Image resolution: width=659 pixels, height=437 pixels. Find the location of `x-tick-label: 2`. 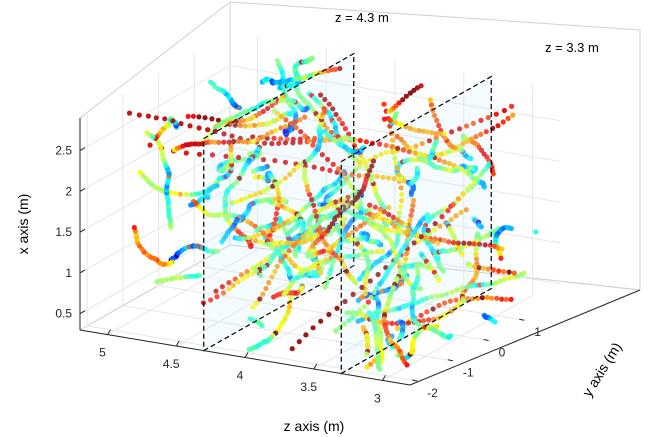

x-tick-label: 2 is located at coordinates (68, 191).